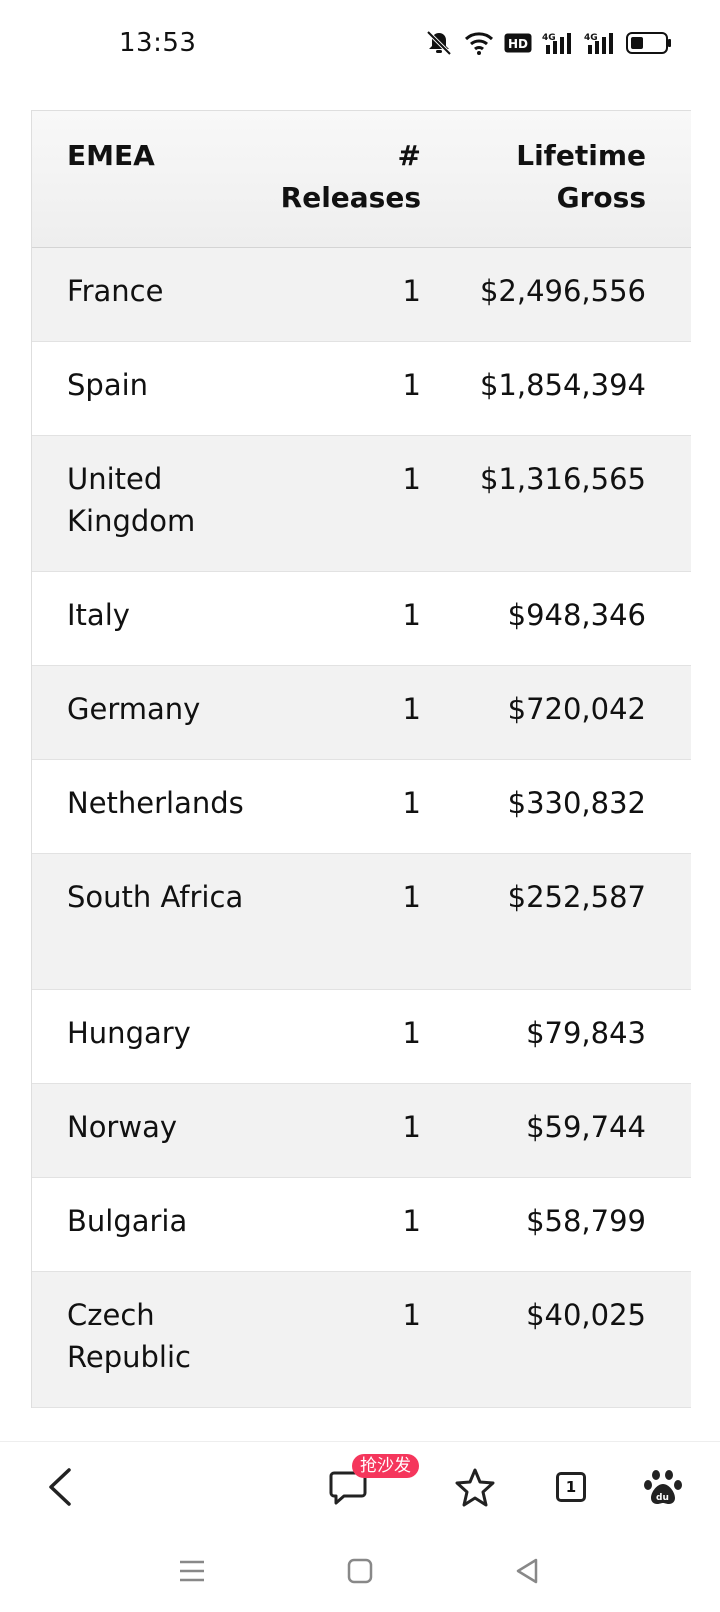 This screenshot has height=1612, width=720. Describe the element at coordinates (127, 1221) in the screenshot. I see `country-cell: Bulgaria` at that location.